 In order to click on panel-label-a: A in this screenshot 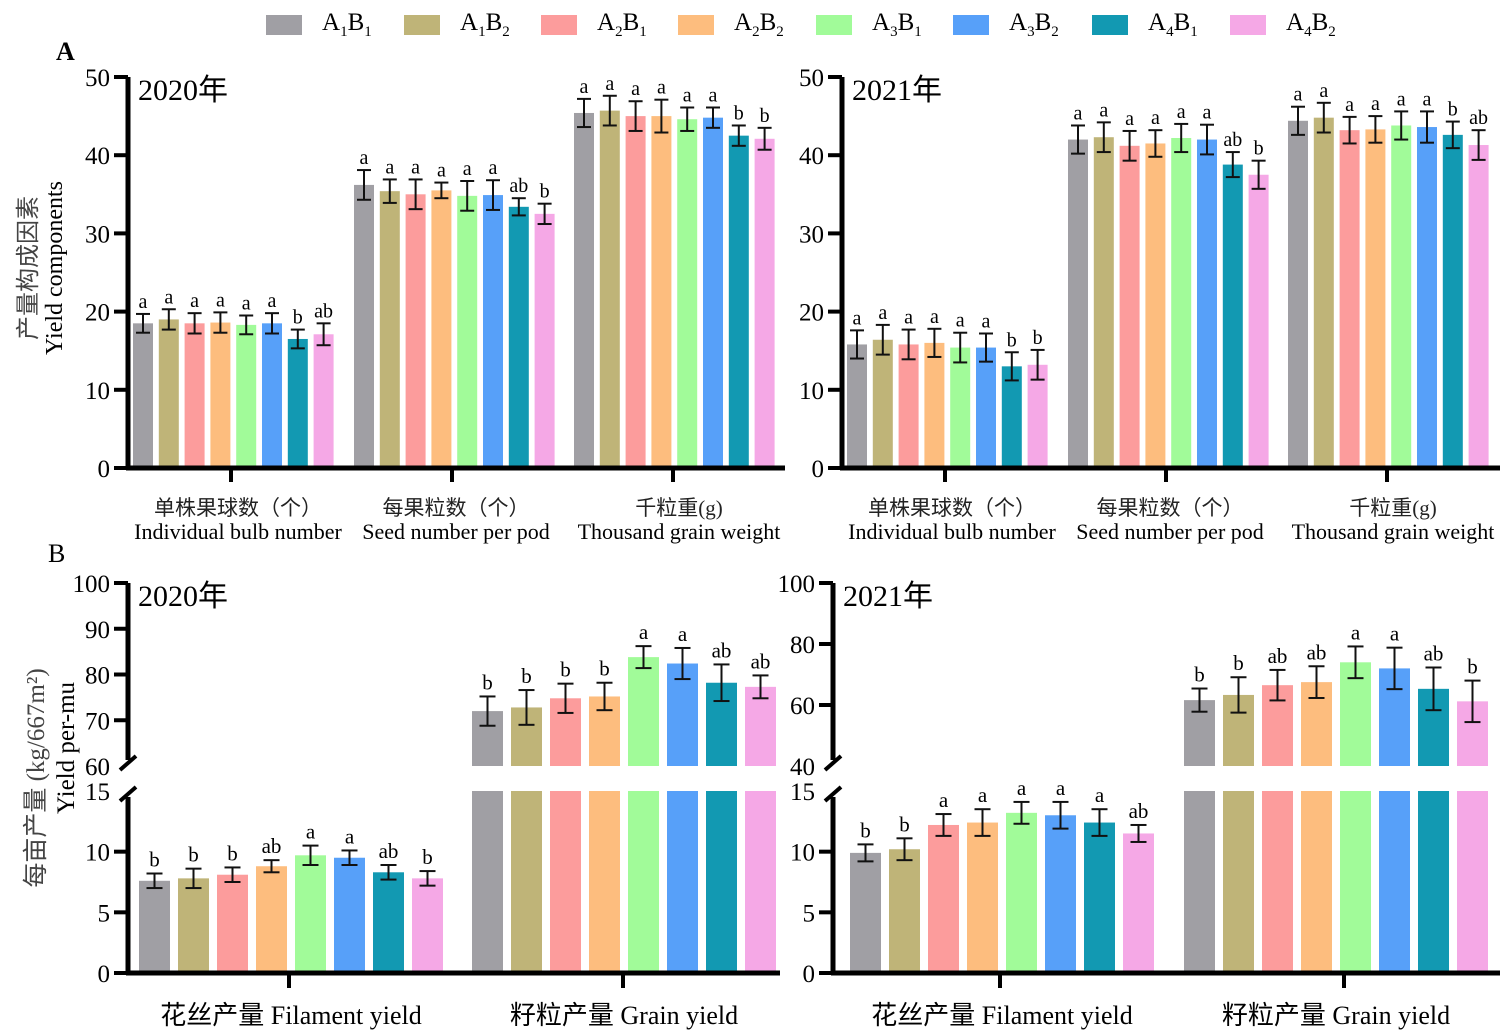, I will do `click(65, 51)`.